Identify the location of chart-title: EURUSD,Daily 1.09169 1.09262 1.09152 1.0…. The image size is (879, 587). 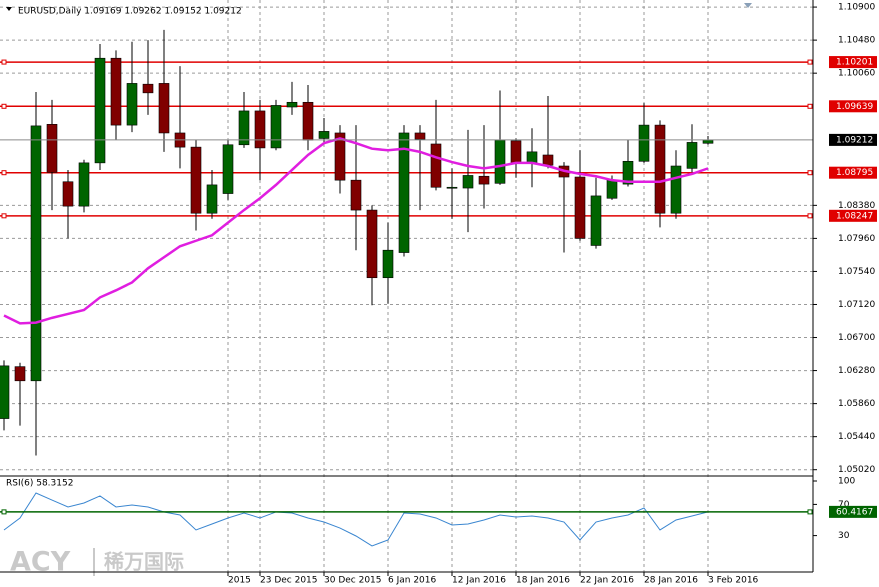
(130, 12).